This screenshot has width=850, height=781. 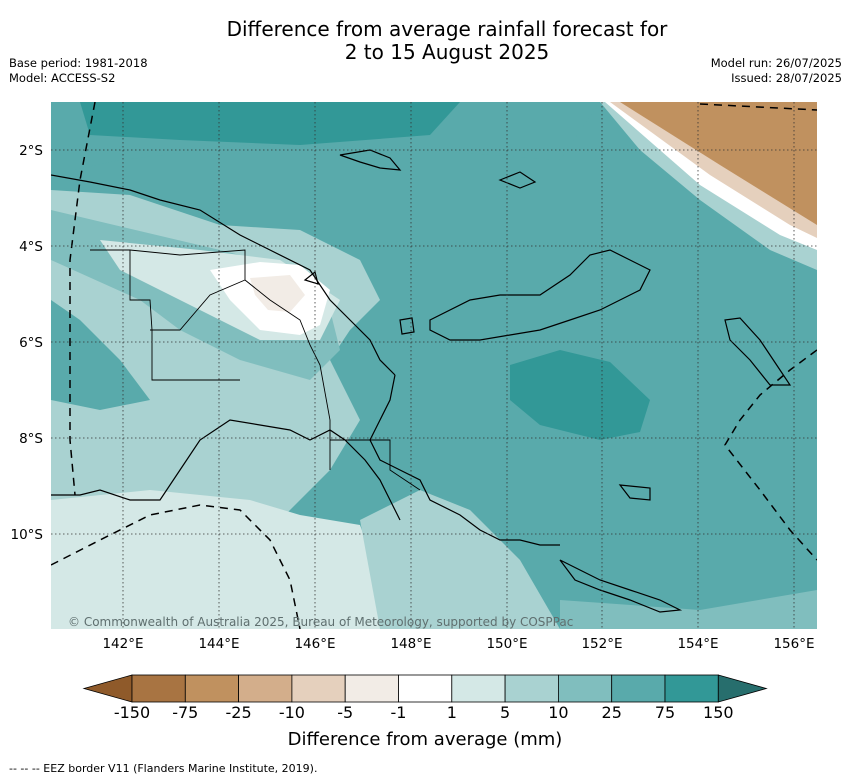 What do you see at coordinates (132, 712) in the screenshot?
I see `colorbar-tick-label: -150` at bounding box center [132, 712].